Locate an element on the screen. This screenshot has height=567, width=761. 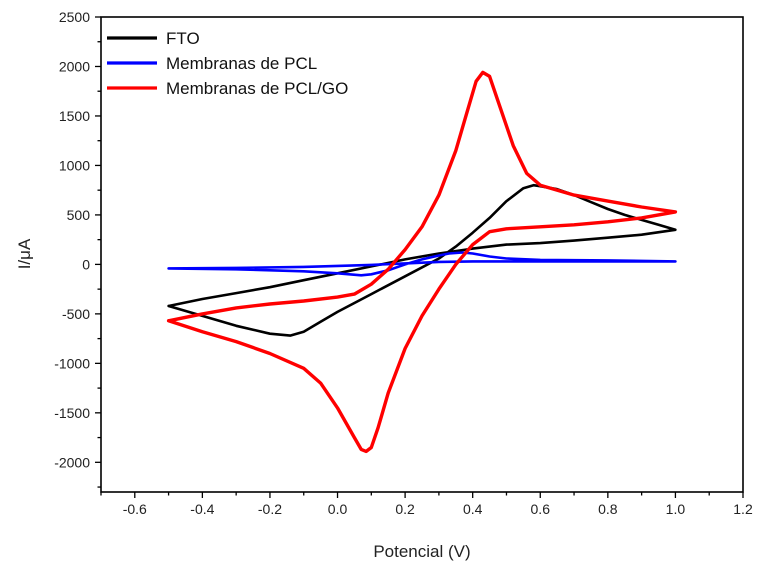
legend: FTO Membranas de PCL Membranas de PCL/GO is located at coordinates (227, 63).